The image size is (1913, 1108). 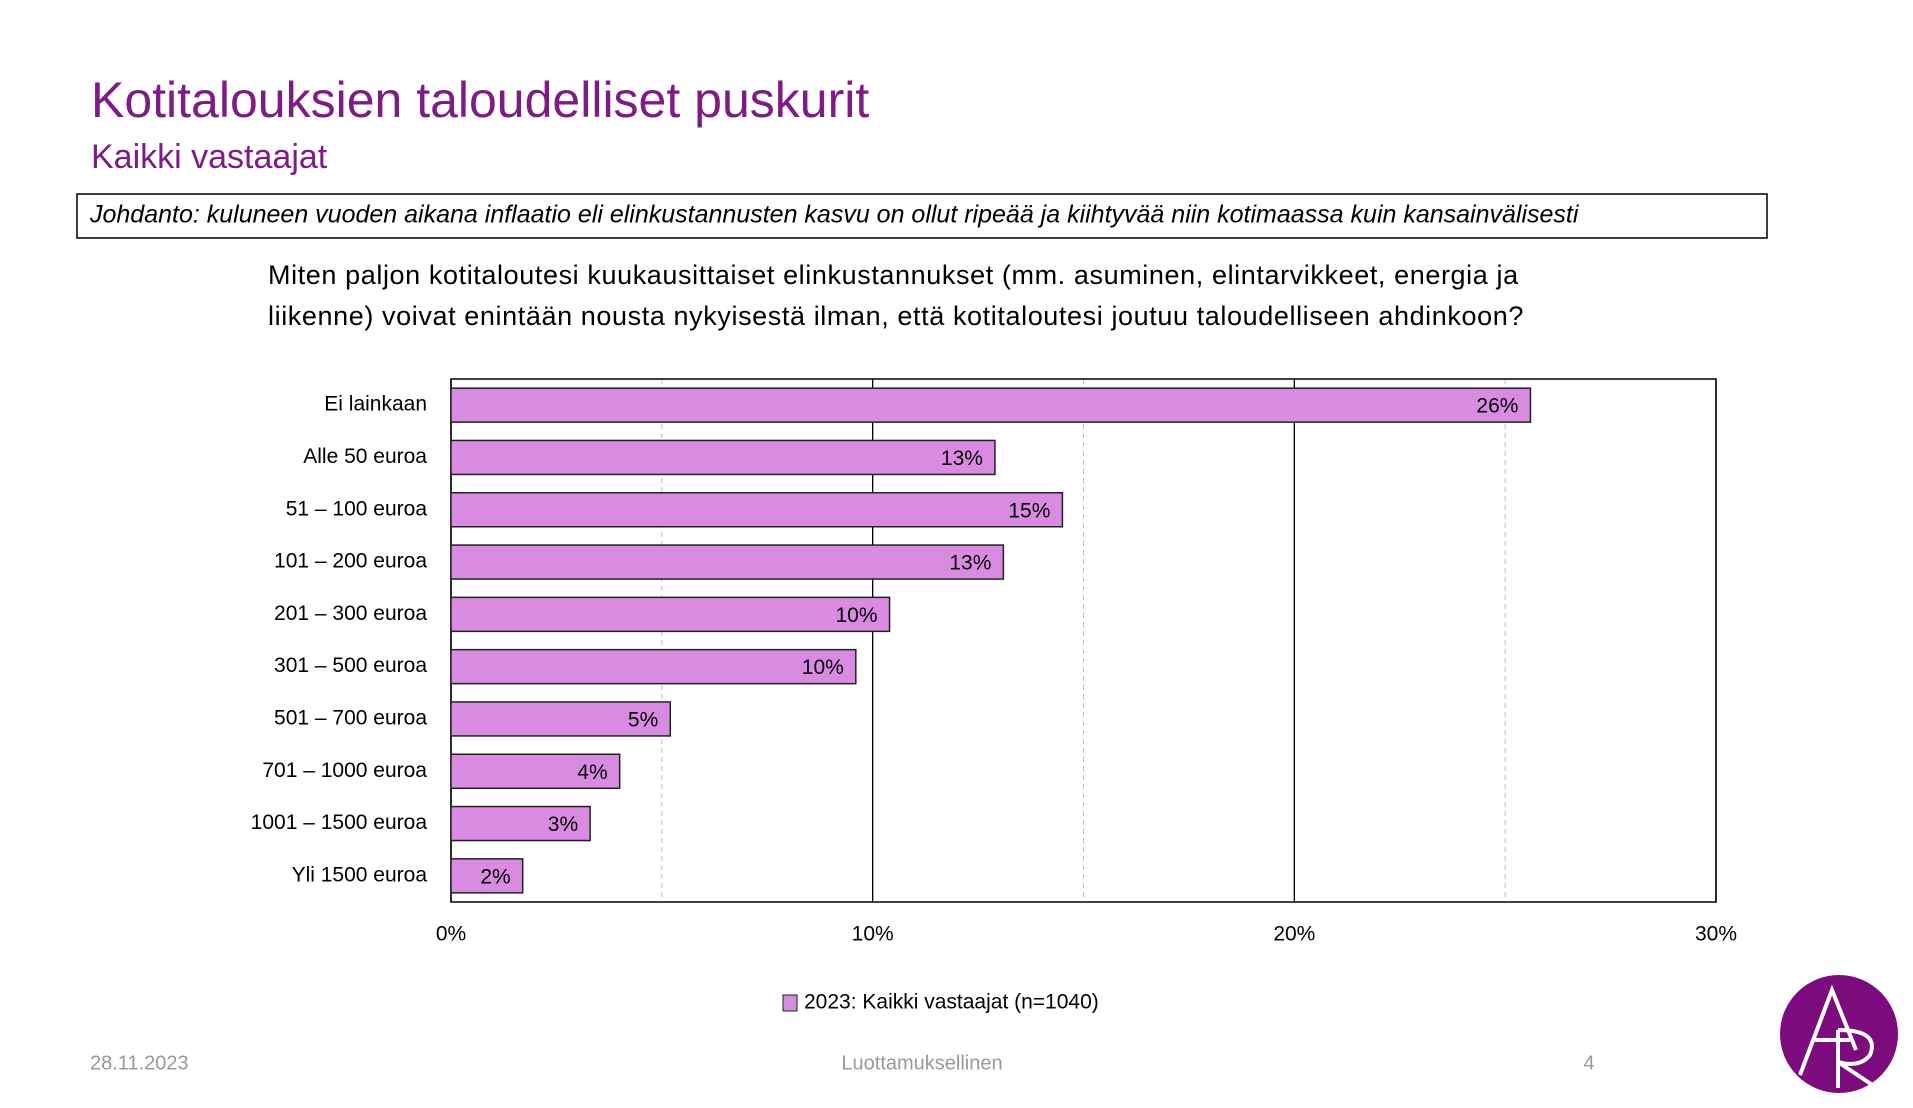 I want to click on subtitle: Kaikki vastaajat, so click(x=209, y=157).